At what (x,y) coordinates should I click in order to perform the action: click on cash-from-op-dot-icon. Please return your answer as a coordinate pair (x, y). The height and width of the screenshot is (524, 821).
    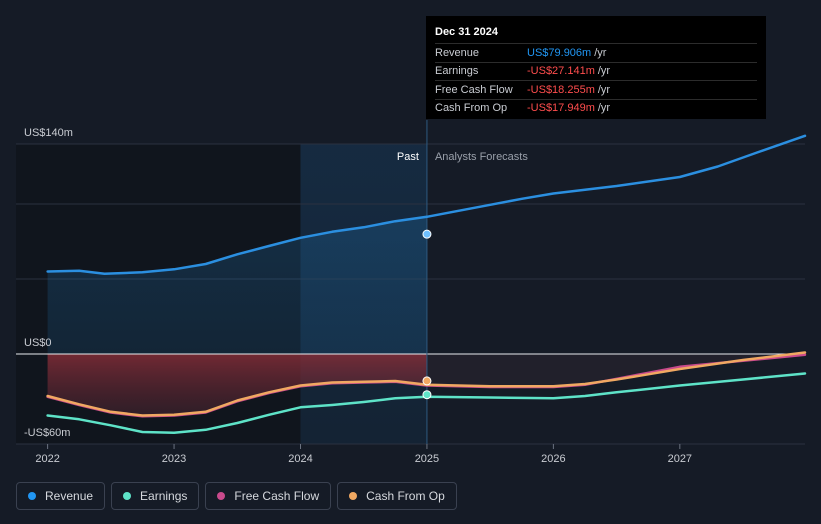
    Looking at the image, I should click on (353, 496).